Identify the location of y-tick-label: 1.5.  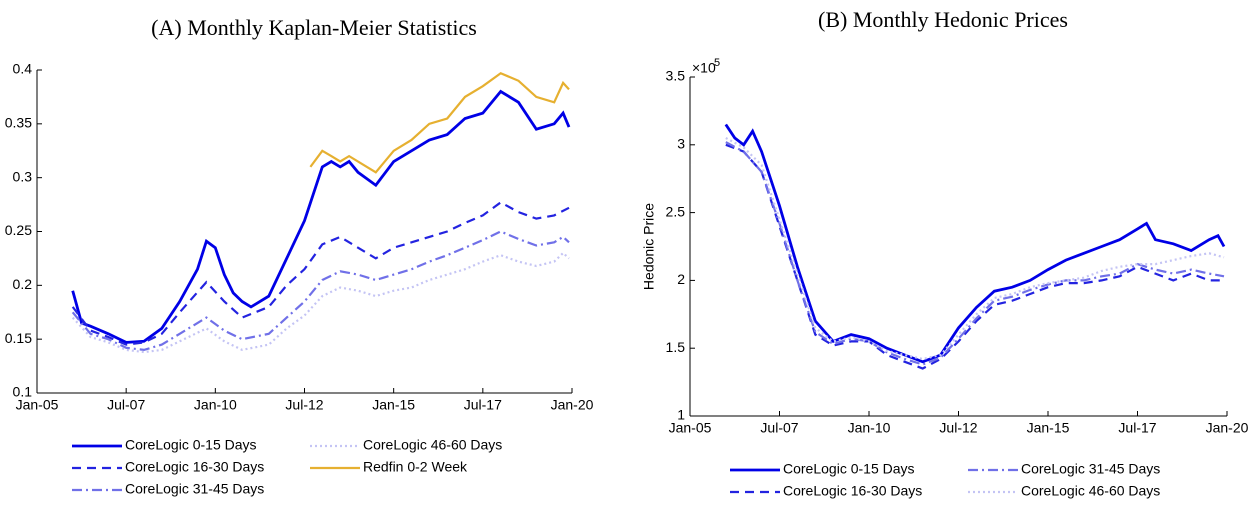
(676, 347).